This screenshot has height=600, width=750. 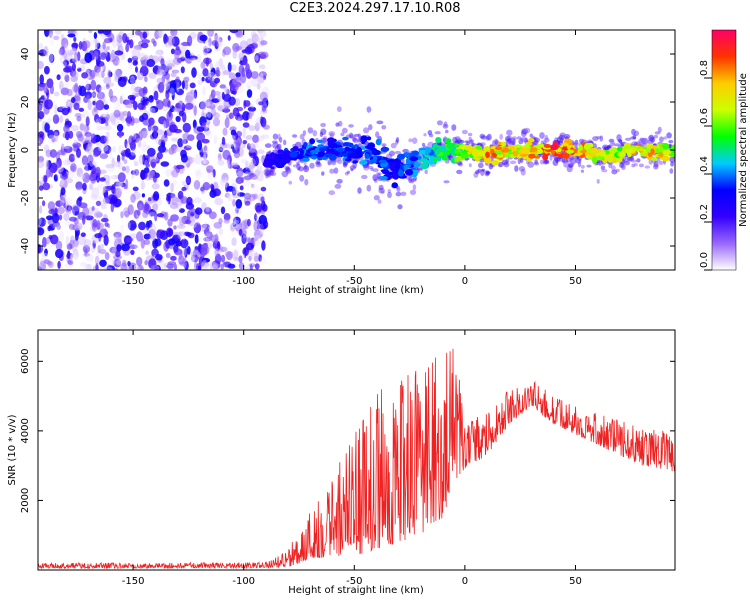 What do you see at coordinates (704, 116) in the screenshot?
I see `colorbar-tick-label: 0.6` at bounding box center [704, 116].